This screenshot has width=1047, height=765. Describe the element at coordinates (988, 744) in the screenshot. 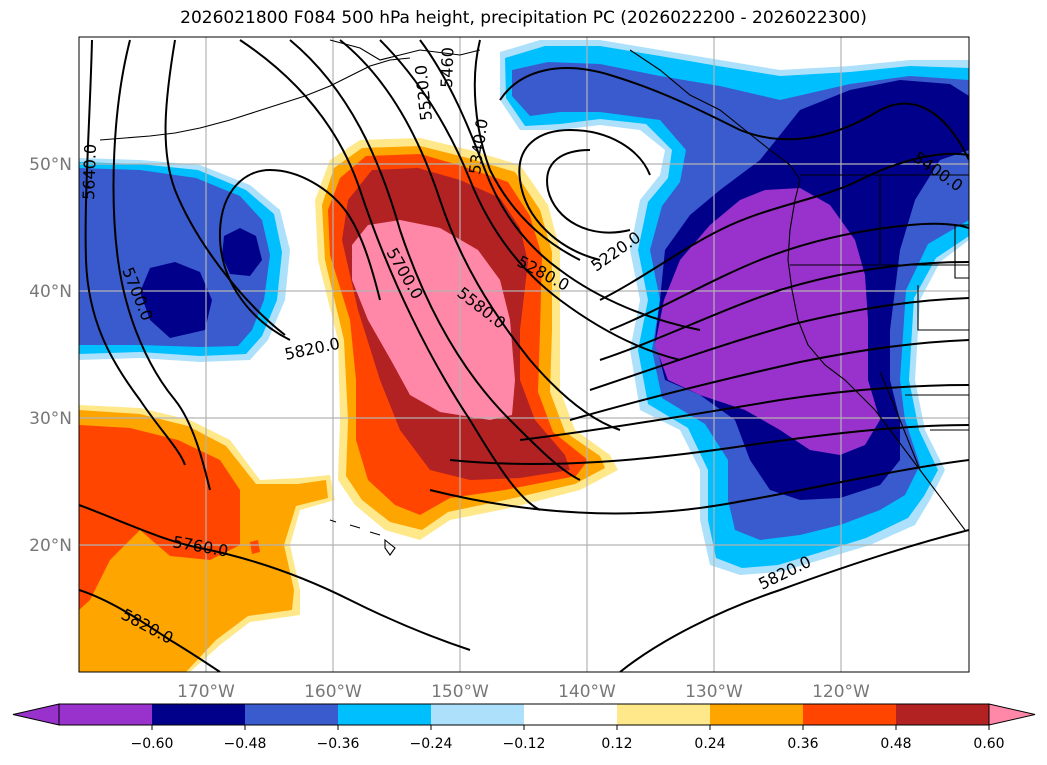

I see `colorbar-tick-label: 0.60` at that location.